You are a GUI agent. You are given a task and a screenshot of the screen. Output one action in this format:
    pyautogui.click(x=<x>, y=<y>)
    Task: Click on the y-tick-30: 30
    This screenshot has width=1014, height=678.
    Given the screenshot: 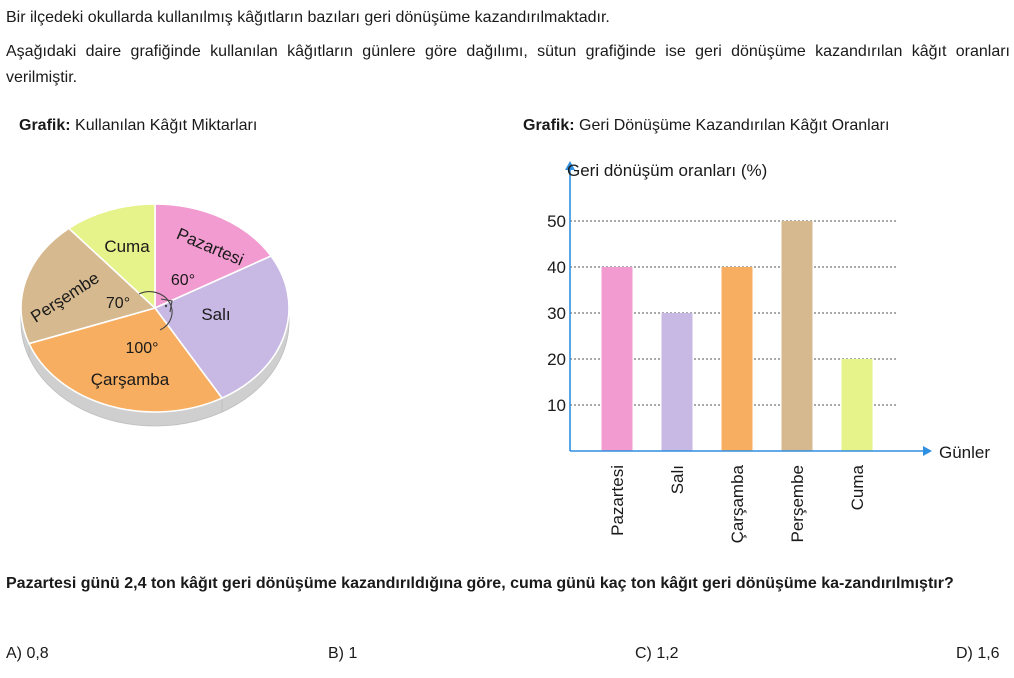 What is the action you would take?
    pyautogui.click(x=556, y=313)
    